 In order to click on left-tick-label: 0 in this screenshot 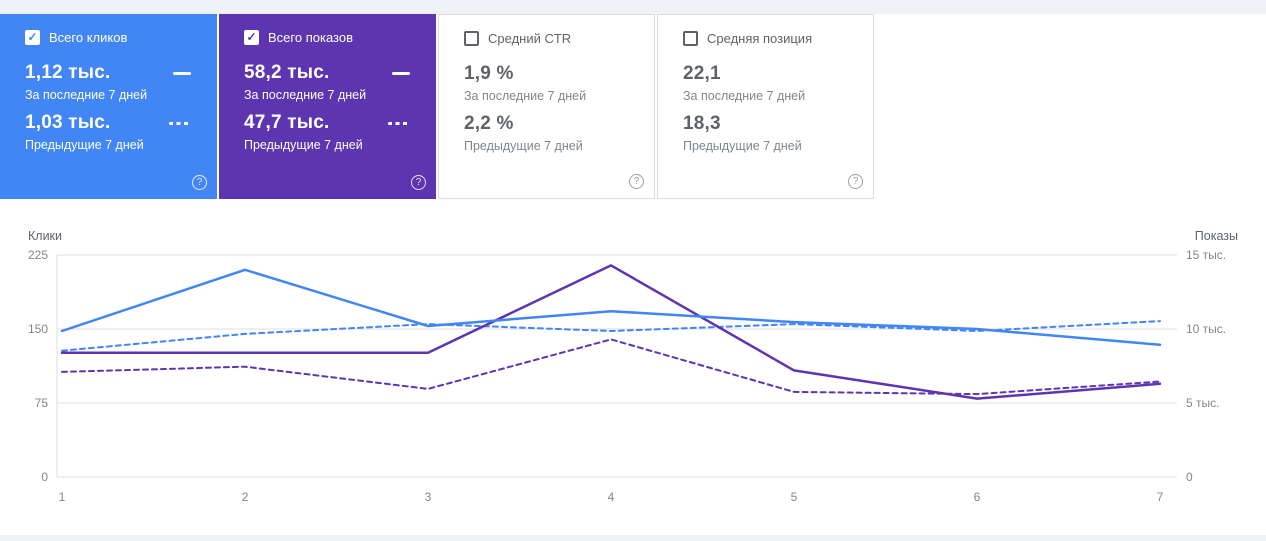, I will do `click(44, 477)`.